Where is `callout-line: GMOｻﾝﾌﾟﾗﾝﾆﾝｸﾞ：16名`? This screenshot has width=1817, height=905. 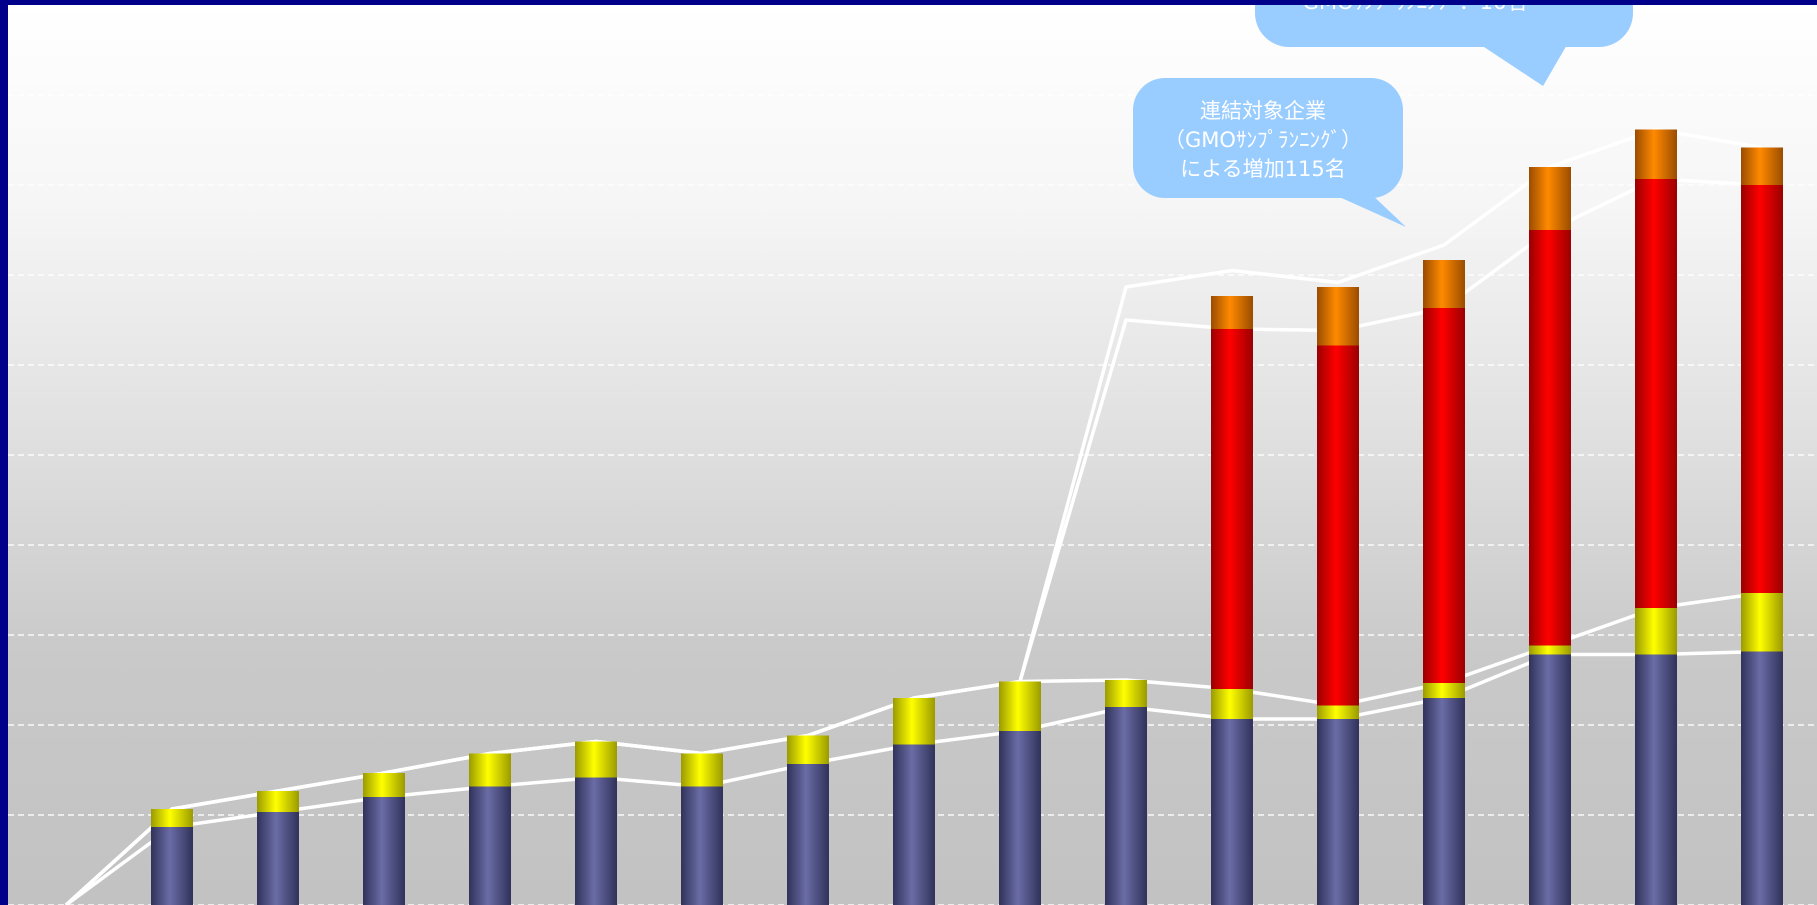
callout-line: GMOｻﾝﾌﾟﾗﾝﾆﾝｸﾞ：16名 is located at coordinates (1415, 11).